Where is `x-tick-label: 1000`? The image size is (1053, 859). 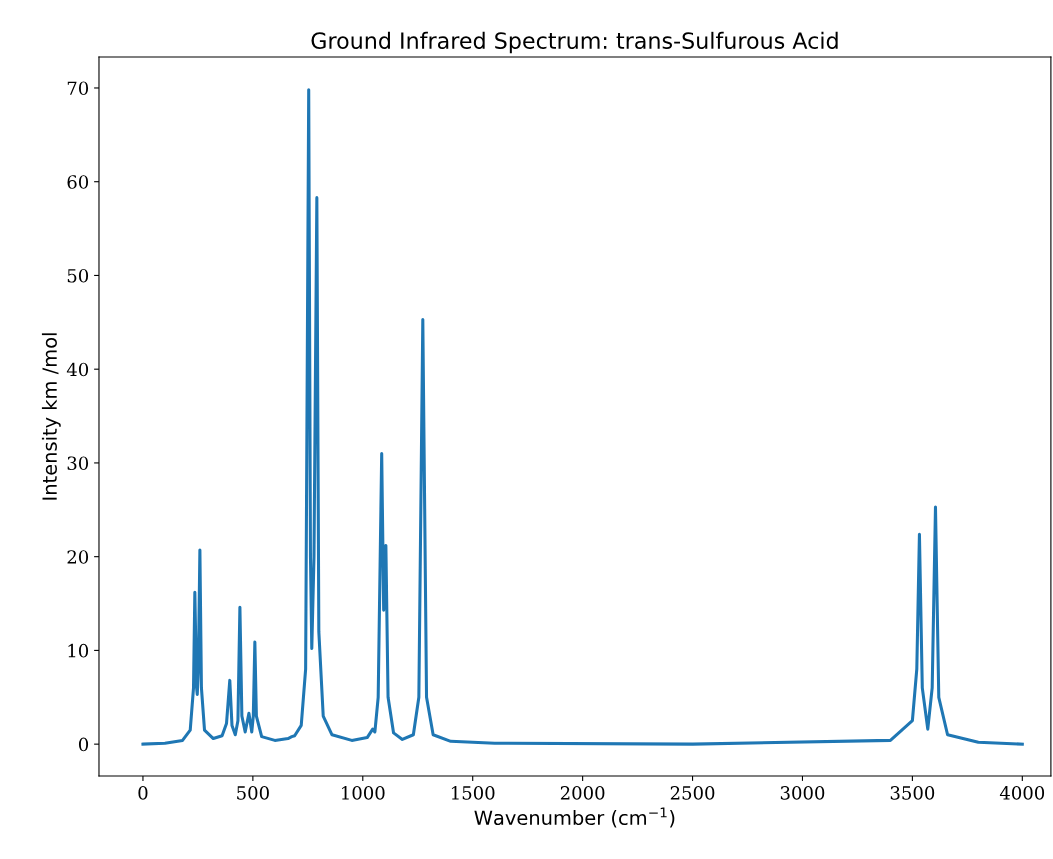
x-tick-label: 1000 is located at coordinates (363, 793).